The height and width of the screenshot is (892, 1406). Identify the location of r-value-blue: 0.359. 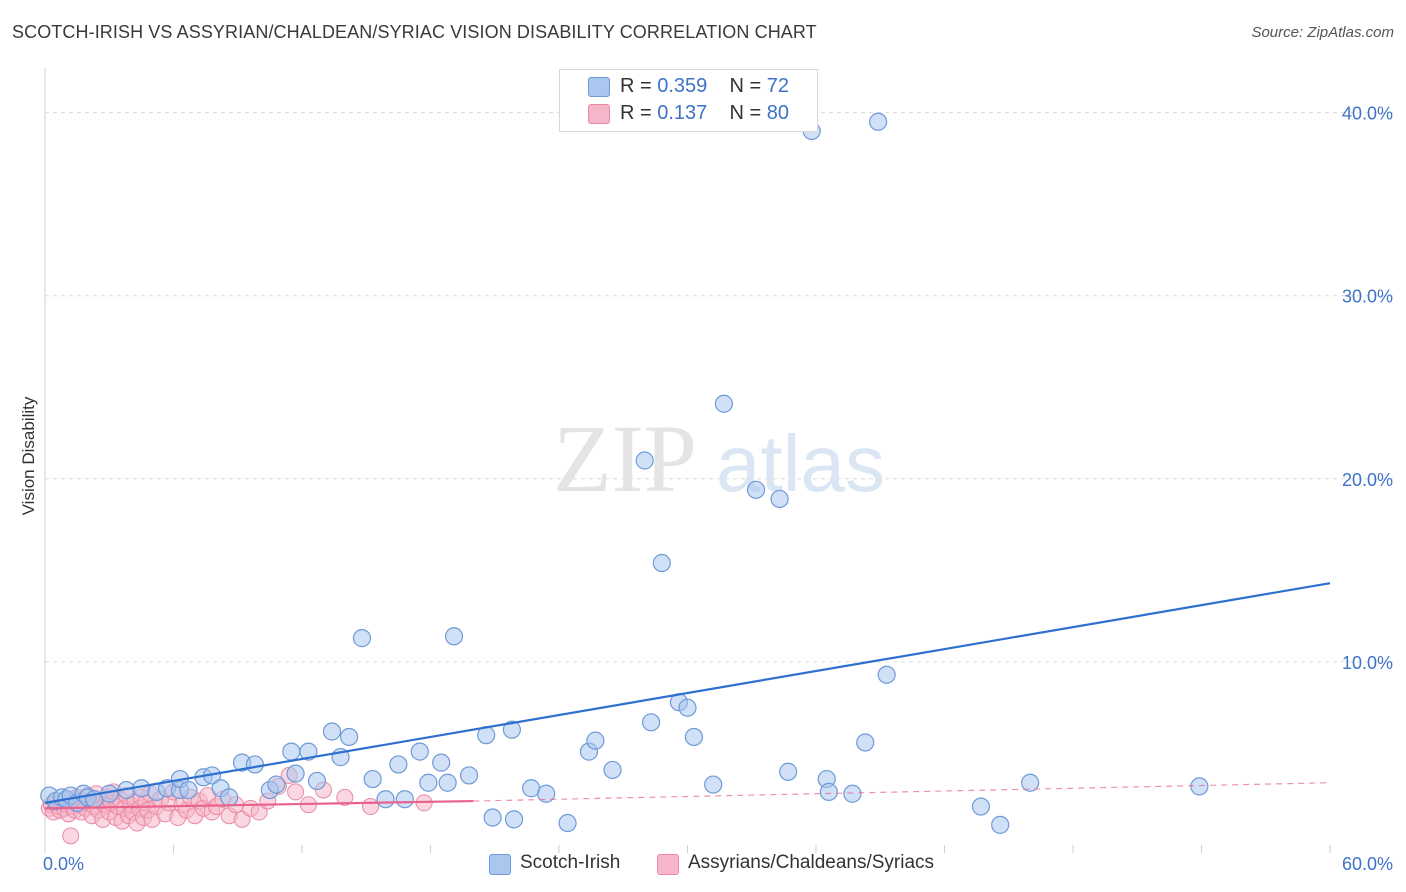
(682, 86).